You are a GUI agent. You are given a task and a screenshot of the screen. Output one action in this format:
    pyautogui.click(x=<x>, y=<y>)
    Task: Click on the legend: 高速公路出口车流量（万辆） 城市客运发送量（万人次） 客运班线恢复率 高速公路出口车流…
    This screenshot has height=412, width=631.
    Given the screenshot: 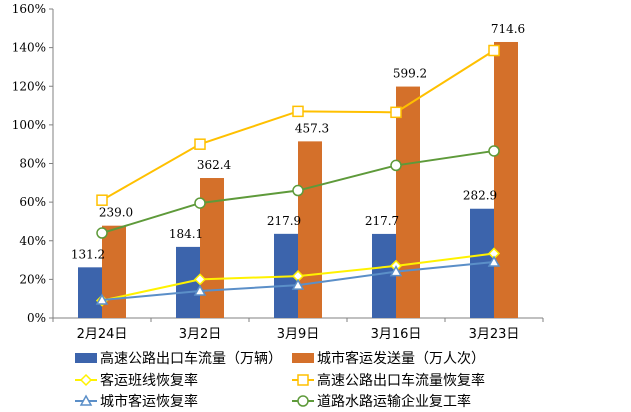 What is the action you would take?
    pyautogui.click(x=280, y=380)
    